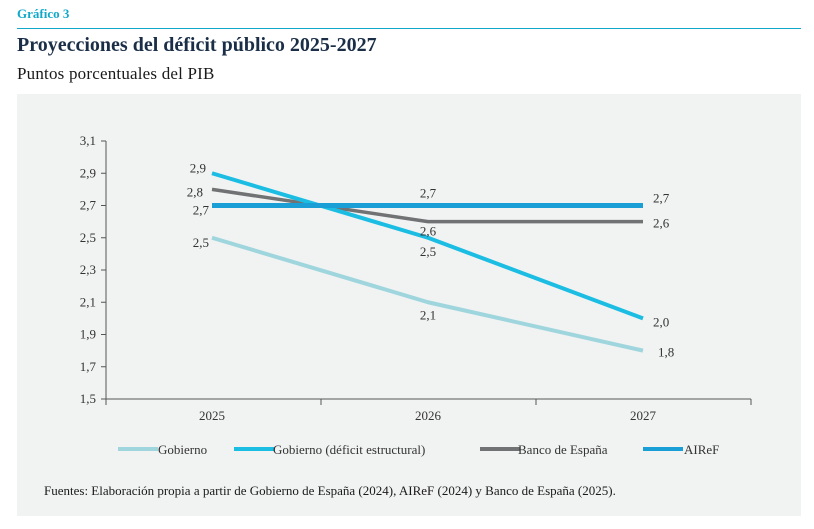  Describe the element at coordinates (88, 205) in the screenshot. I see `y-tick-label: 2,7` at that location.